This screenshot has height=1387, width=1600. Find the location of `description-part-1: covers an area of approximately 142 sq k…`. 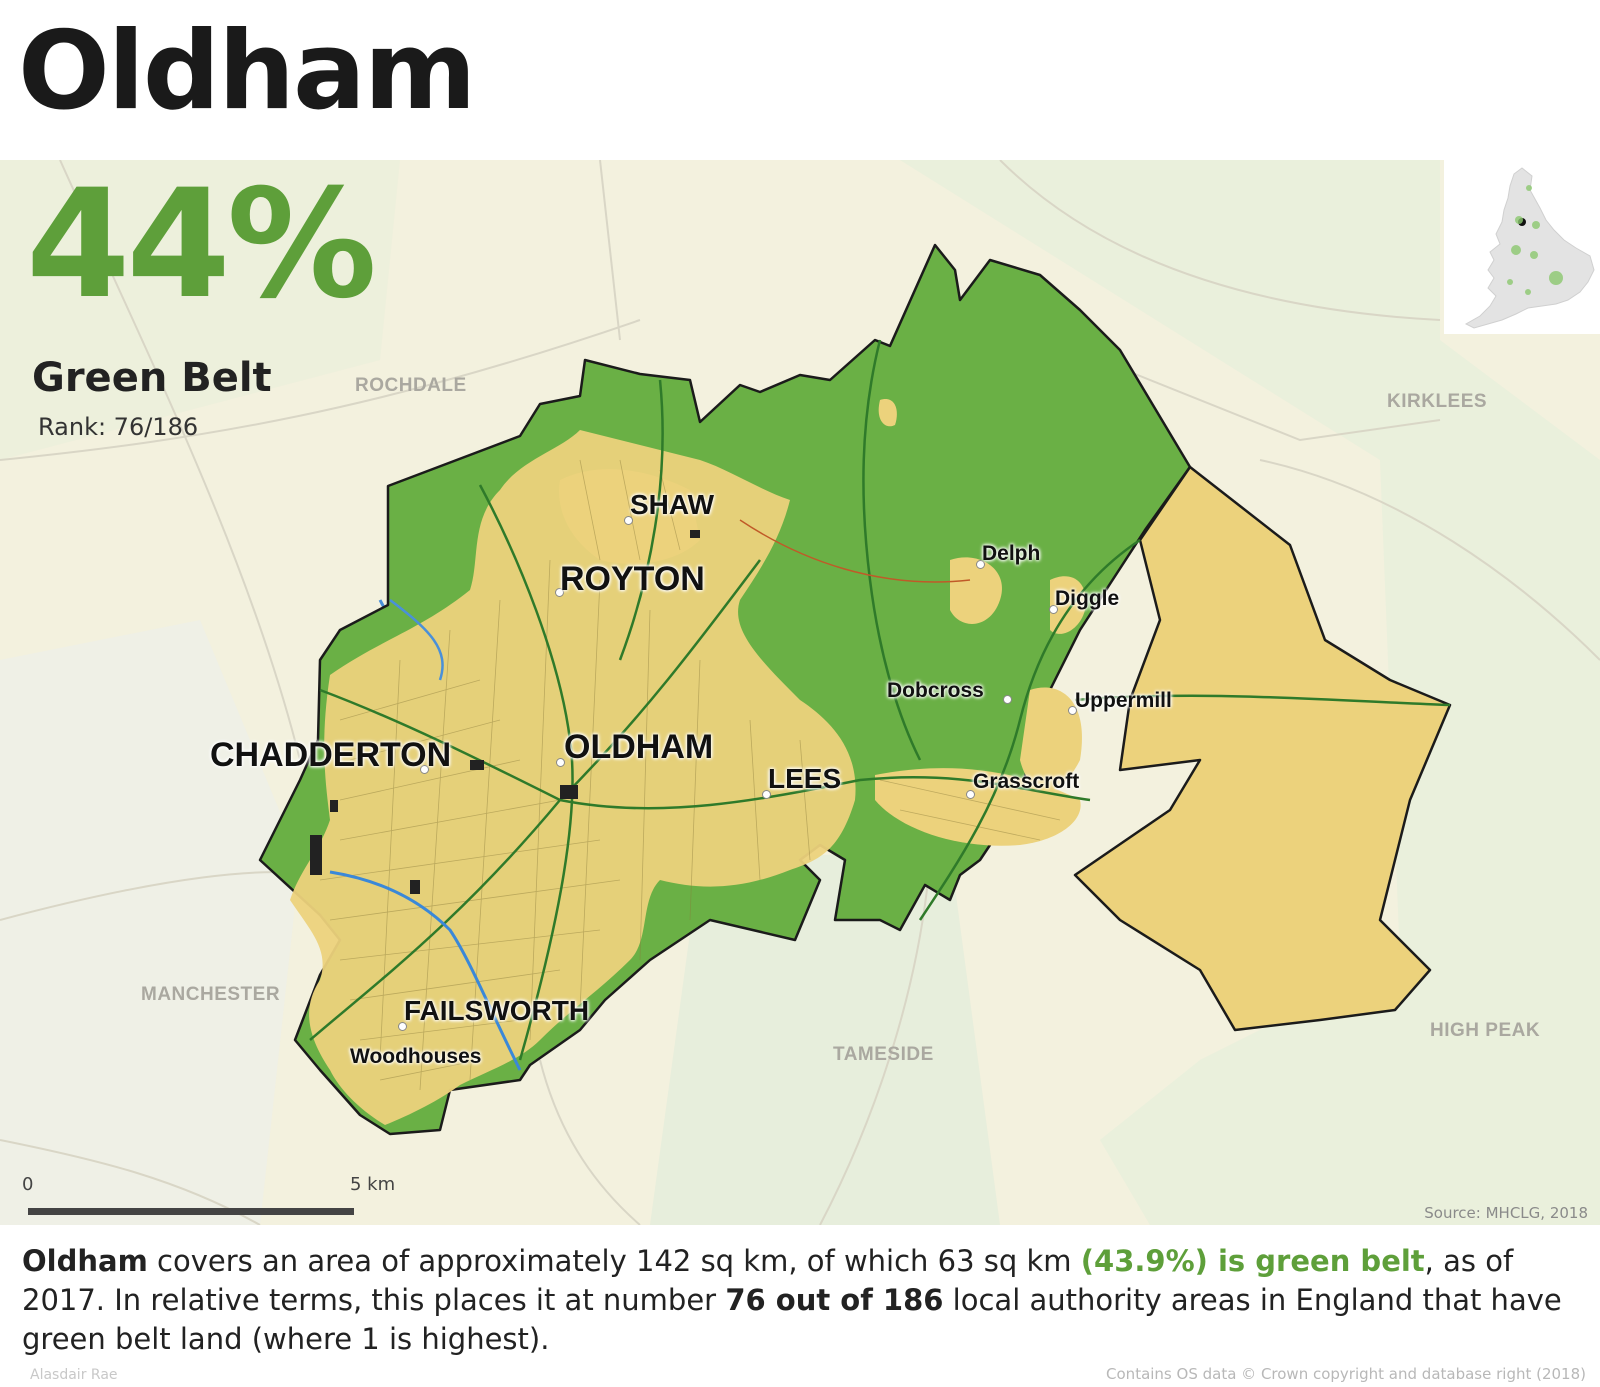

description-part-1: covers an area of approximately 142 sq k… is located at coordinates (614, 1261).